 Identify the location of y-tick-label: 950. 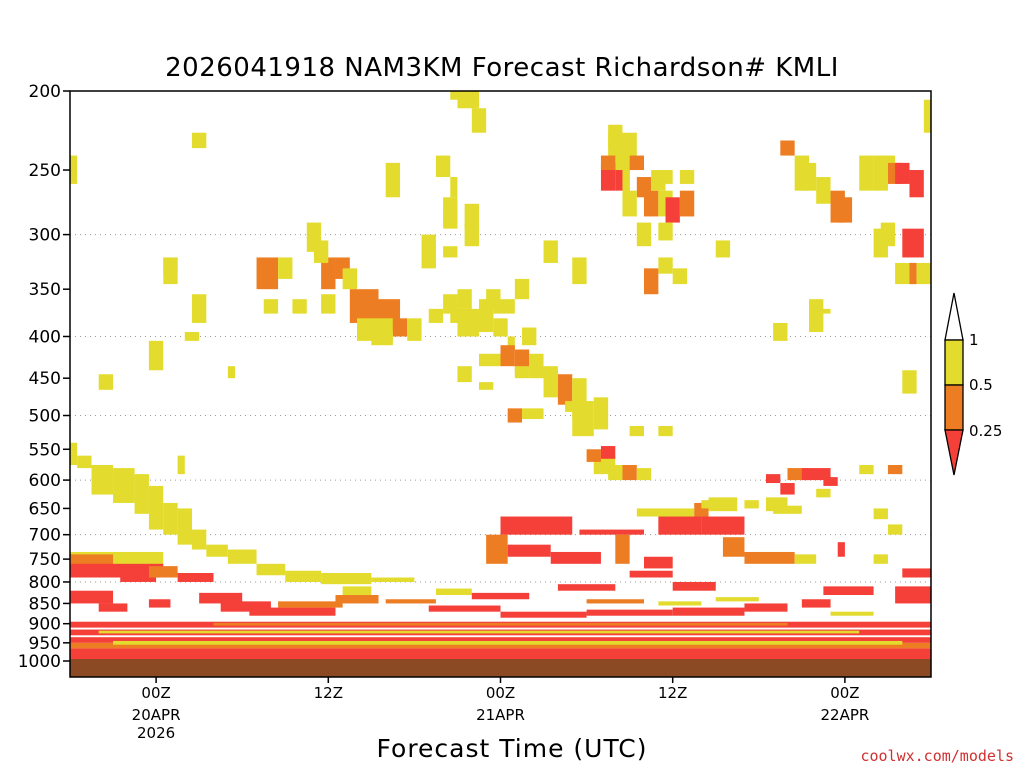
(45, 644).